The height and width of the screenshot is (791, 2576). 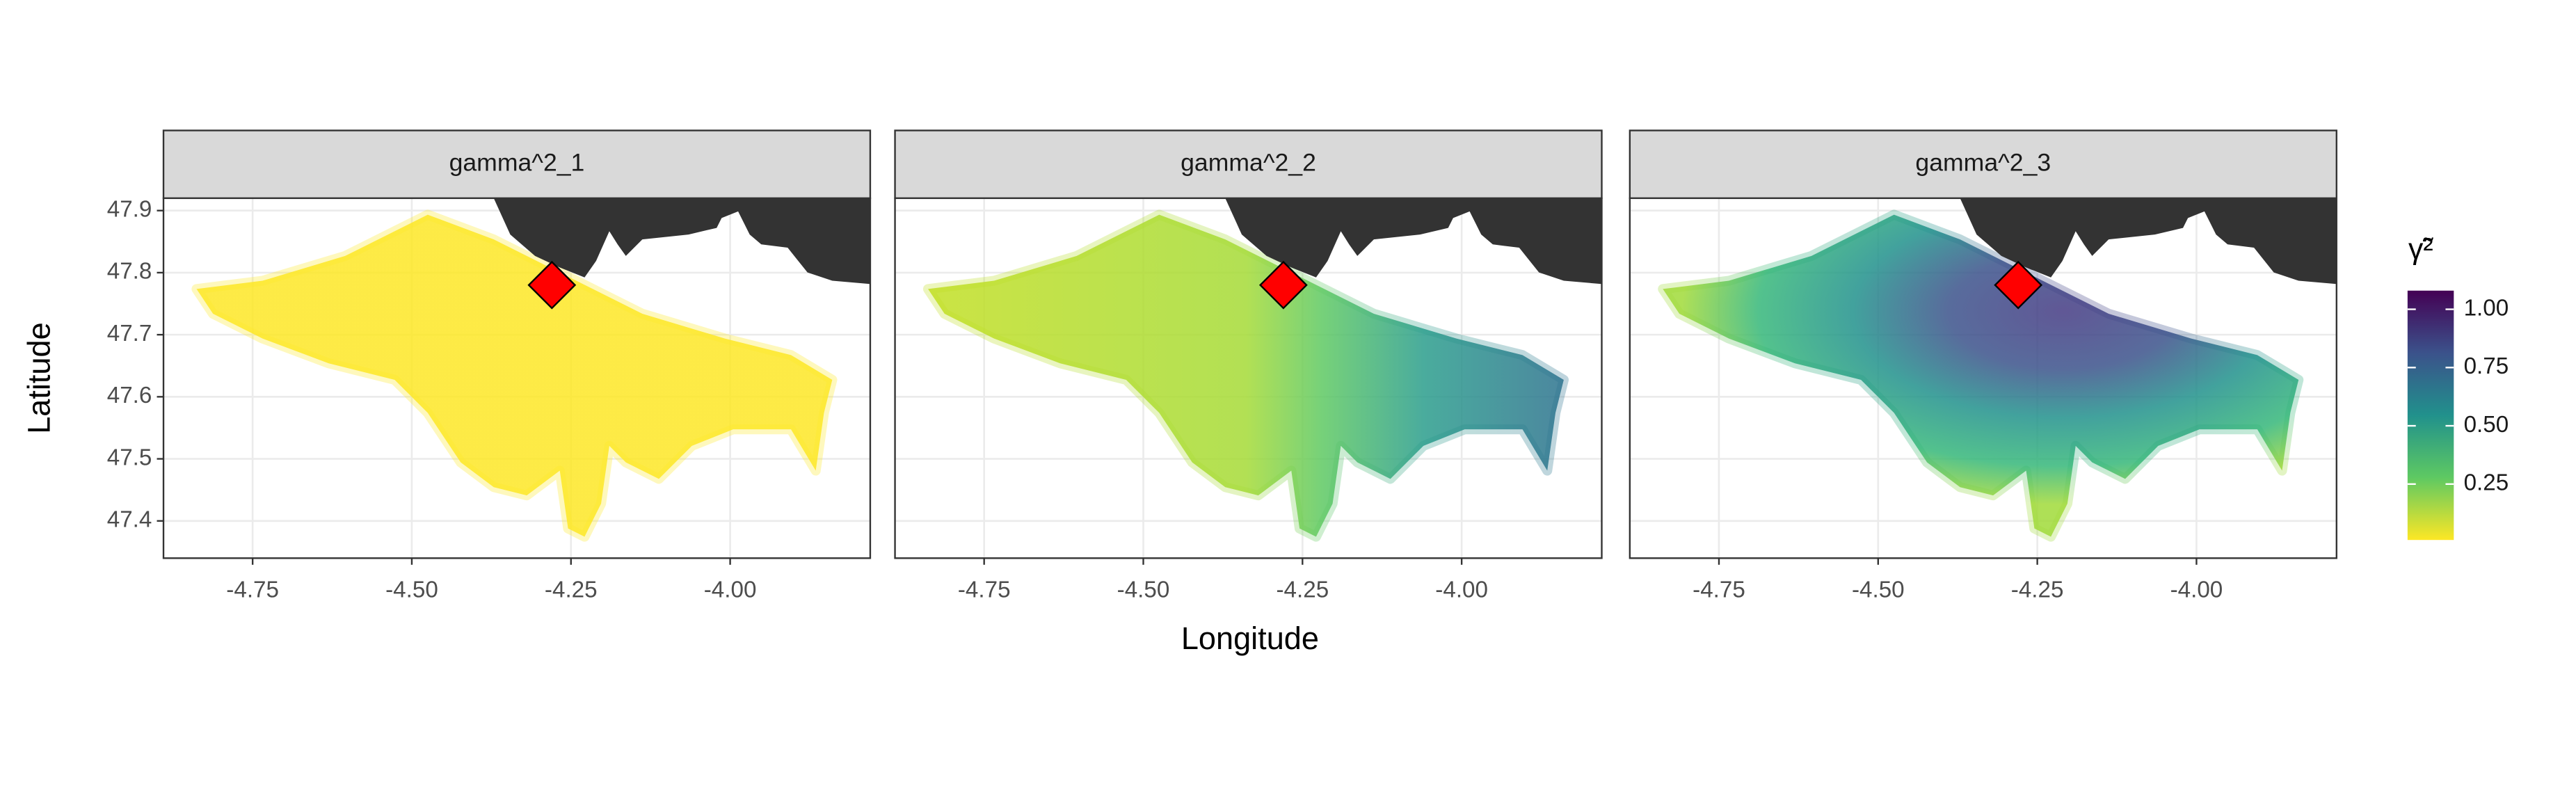 I want to click on colorbar-tick-label: 0.75, so click(x=2486, y=366).